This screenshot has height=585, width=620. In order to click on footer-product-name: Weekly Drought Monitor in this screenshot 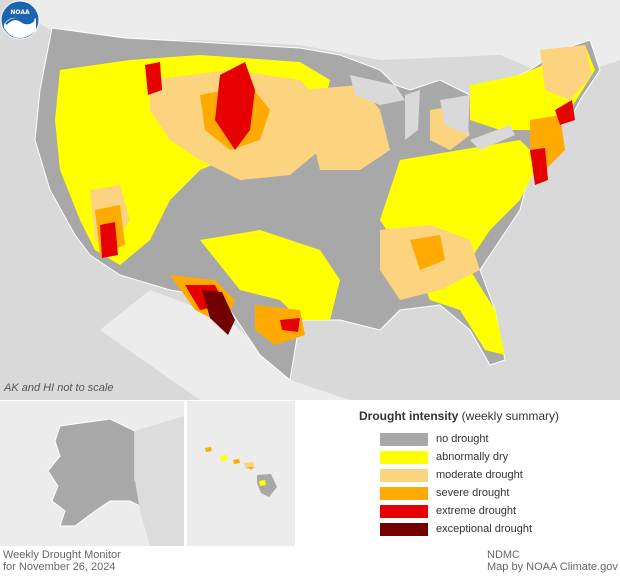, I will do `click(62, 555)`.